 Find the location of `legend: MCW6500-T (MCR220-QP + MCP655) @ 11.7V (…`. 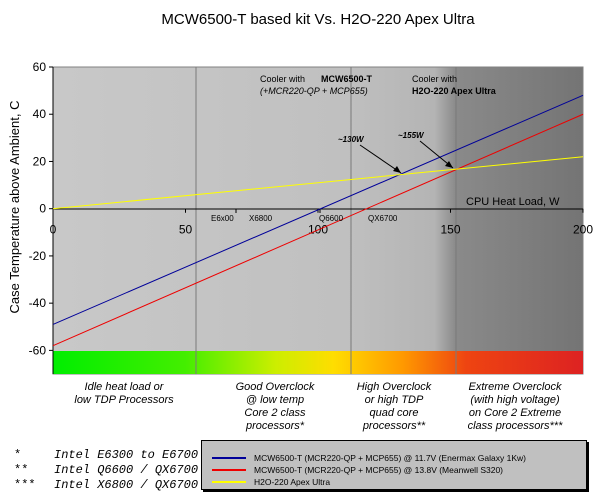

legend: MCW6500-T (MCR220-QP + MCP655) @ 11.7V (… is located at coordinates (394, 465).